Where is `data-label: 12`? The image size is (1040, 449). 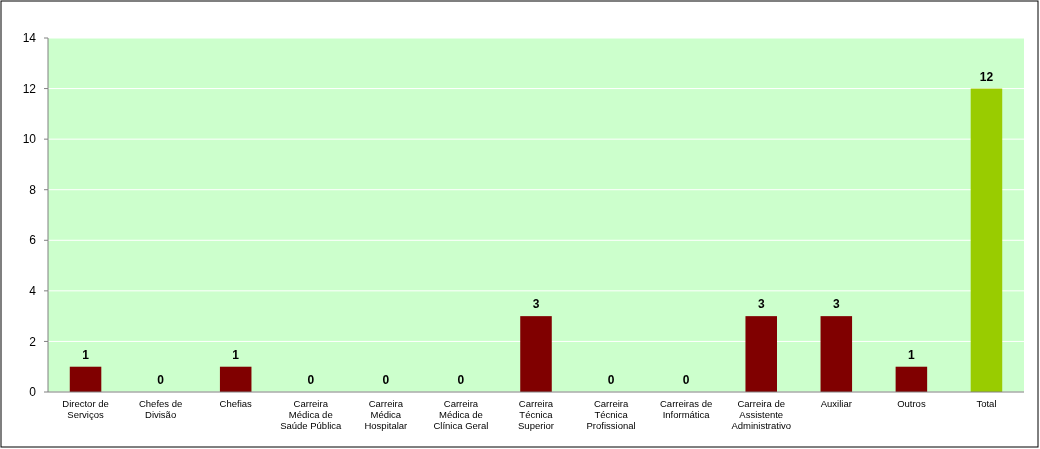 data-label: 12 is located at coordinates (986, 76).